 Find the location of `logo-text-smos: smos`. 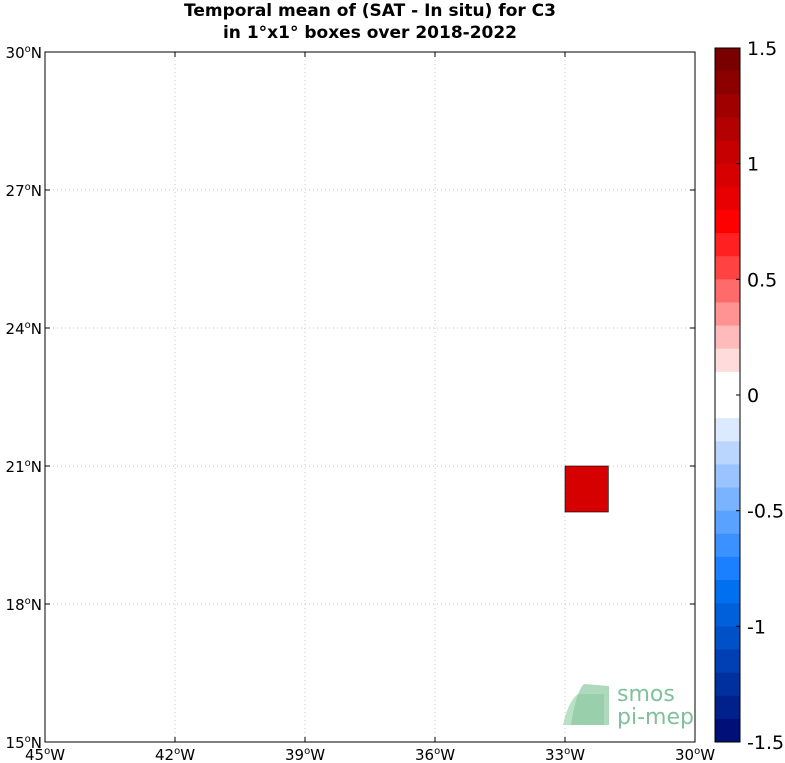

logo-text-smos: smos is located at coordinates (646, 694).